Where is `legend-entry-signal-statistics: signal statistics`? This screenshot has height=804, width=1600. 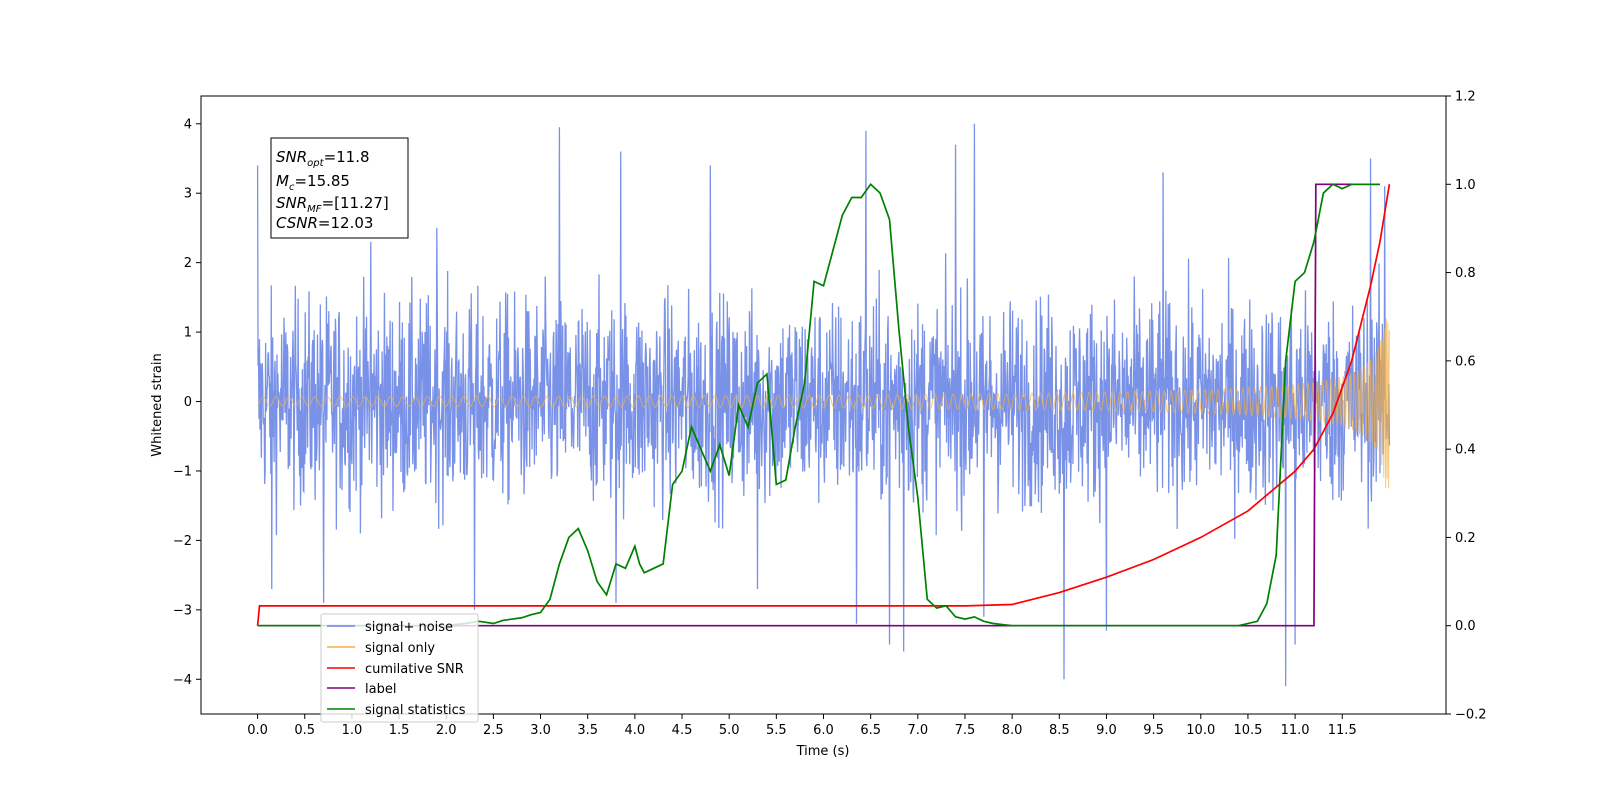
legend-entry-signal-statistics: signal statistics is located at coordinates (396, 710).